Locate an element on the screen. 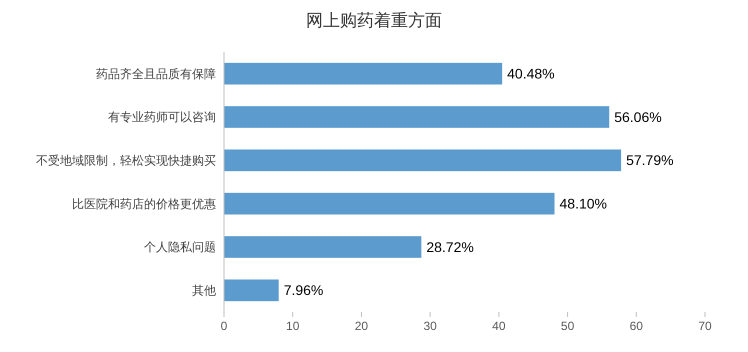 This screenshot has height=352, width=748. data-label: 40.48% is located at coordinates (531, 74).